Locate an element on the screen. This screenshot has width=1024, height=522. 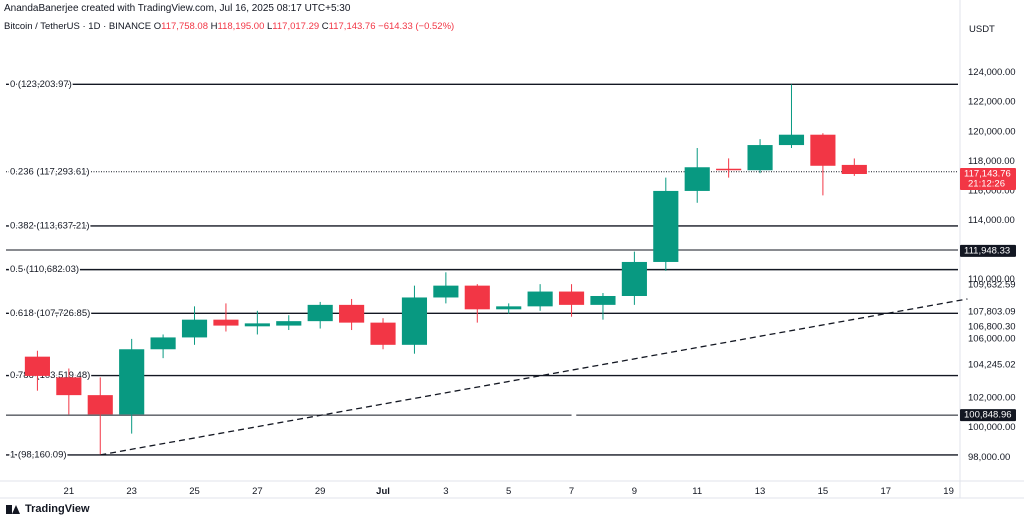
open-value: 117,758.08 is located at coordinates (184, 26).